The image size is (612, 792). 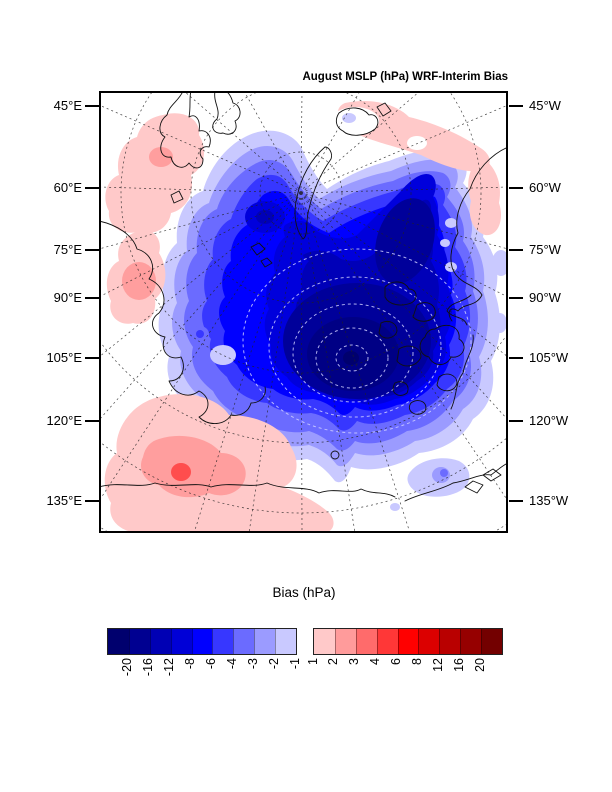 I want to click on colorbar-tick-label: -16, so click(x=148, y=667).